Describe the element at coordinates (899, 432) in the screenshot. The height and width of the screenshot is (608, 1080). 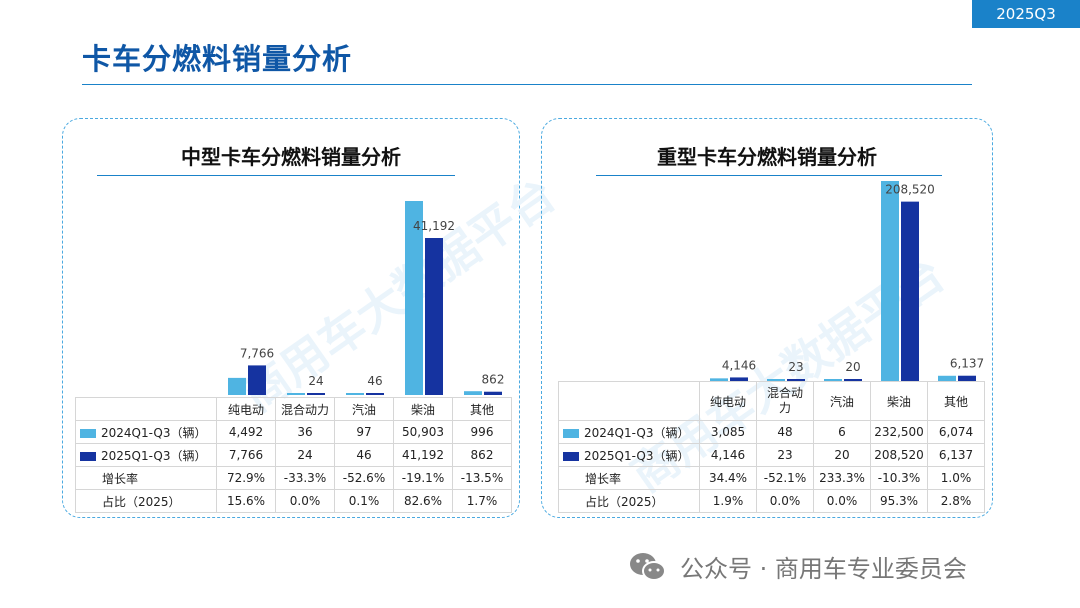
I see `value-cell: 232,500` at that location.